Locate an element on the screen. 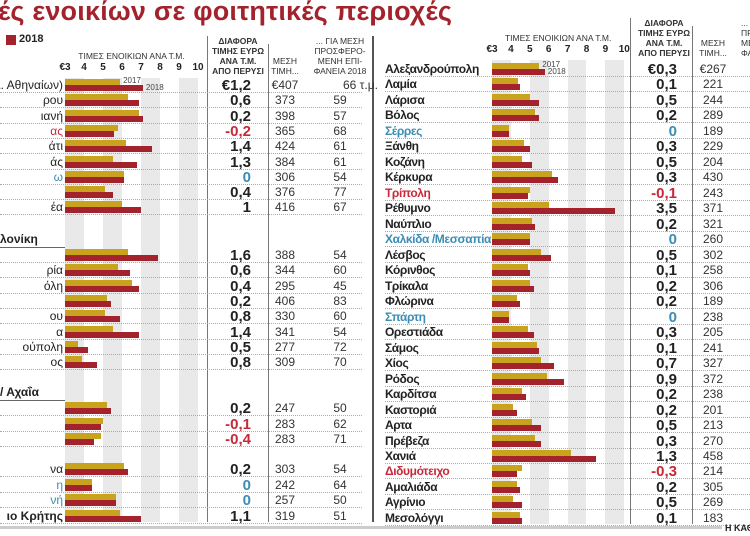 The height and width of the screenshot is (536, 750). chart-axis-title: ΤΙΜΕΣ ΕΝΟΙΚΙΩΝ ΑΝΑ Τ.Μ. is located at coordinates (558, 38).